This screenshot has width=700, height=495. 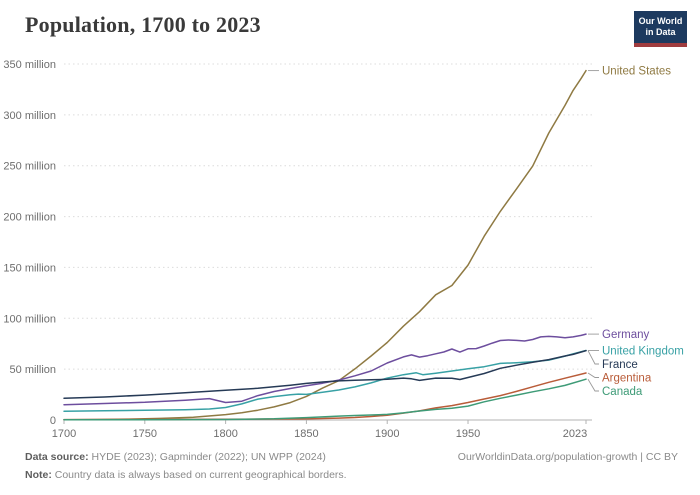 What do you see at coordinates (325, 399) in the screenshot?
I see `line-canada` at bounding box center [325, 399].